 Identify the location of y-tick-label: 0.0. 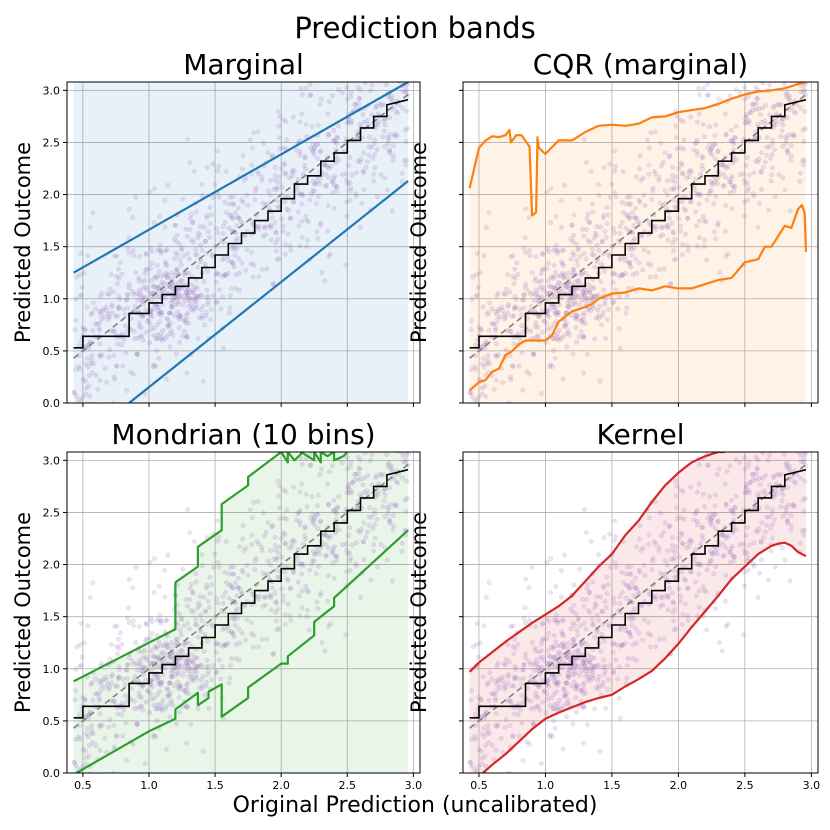
(52, 403).